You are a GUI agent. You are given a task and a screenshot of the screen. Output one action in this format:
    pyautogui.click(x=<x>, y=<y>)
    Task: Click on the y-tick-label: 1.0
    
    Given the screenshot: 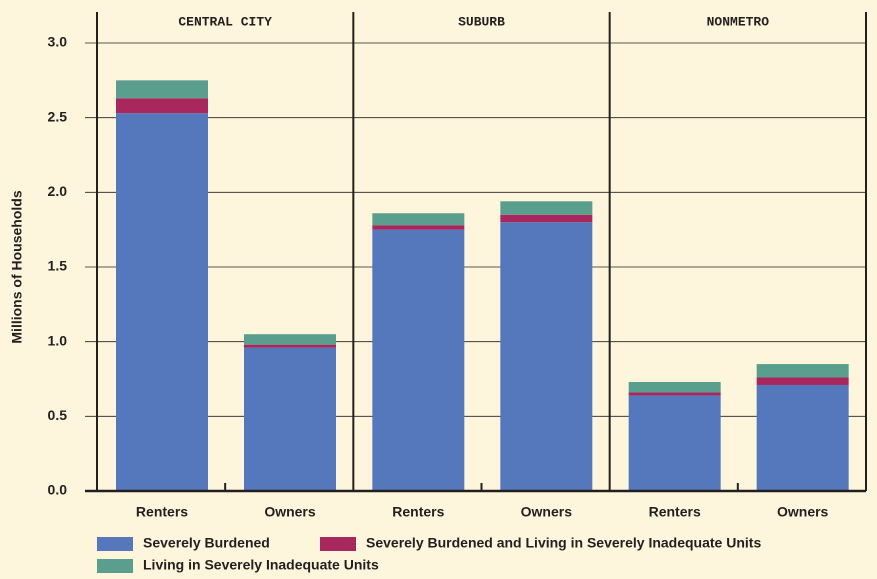 What is the action you would take?
    pyautogui.click(x=58, y=340)
    